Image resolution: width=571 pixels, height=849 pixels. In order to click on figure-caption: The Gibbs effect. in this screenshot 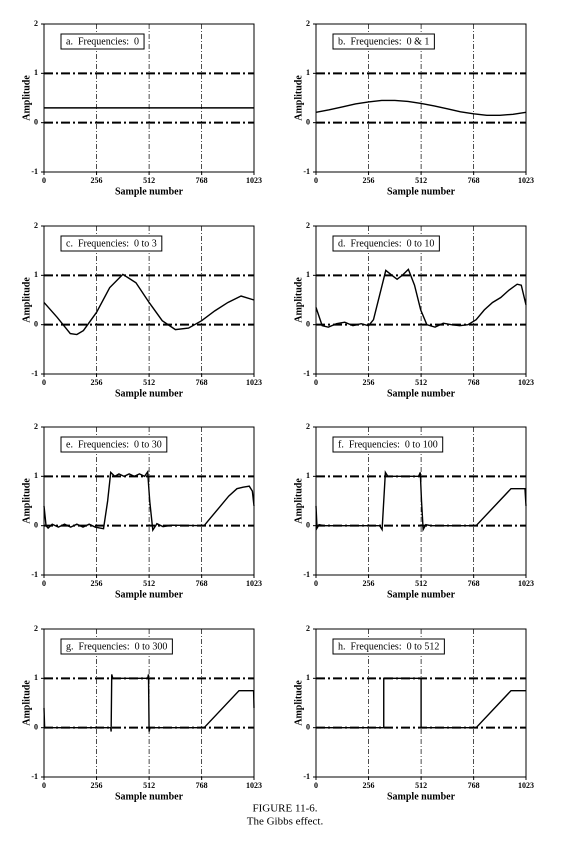, I will do `click(285, 822)`.